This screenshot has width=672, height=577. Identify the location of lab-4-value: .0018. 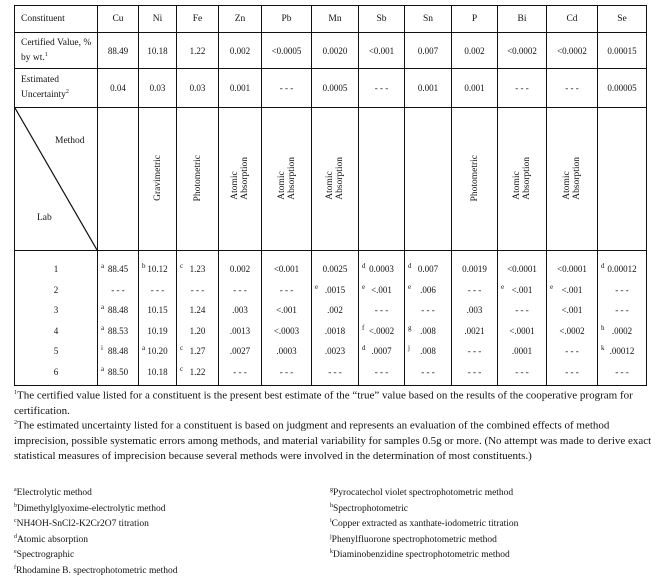
(335, 331).